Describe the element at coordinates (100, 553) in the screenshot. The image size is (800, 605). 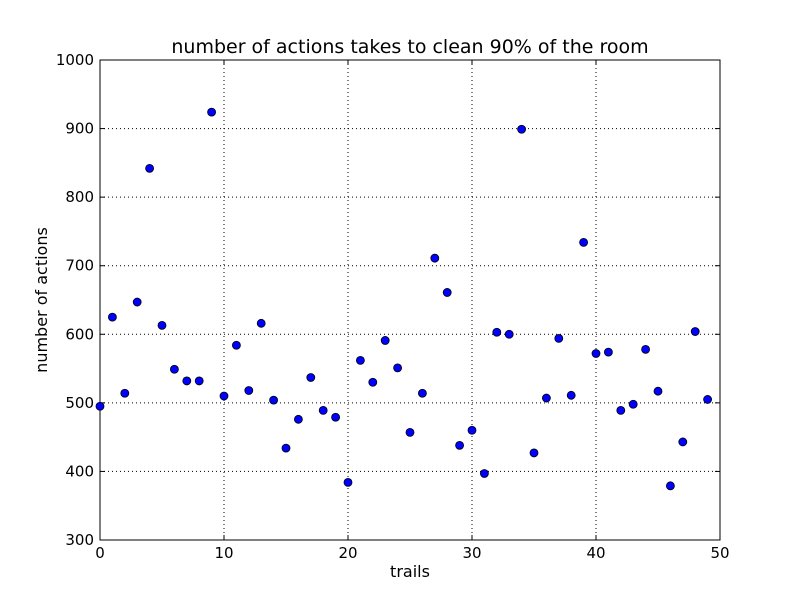
I see `x-tick-label: 0` at that location.